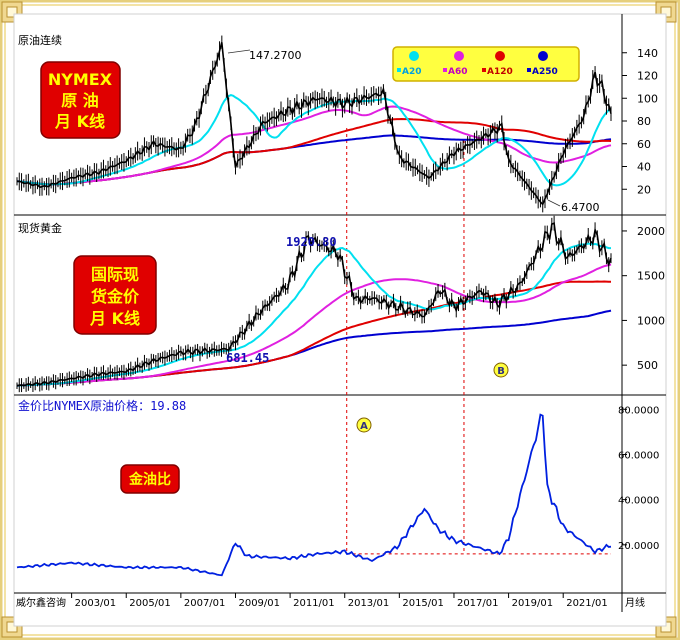  I want to click on gold-panel-title: 现货黄金, so click(40, 228).